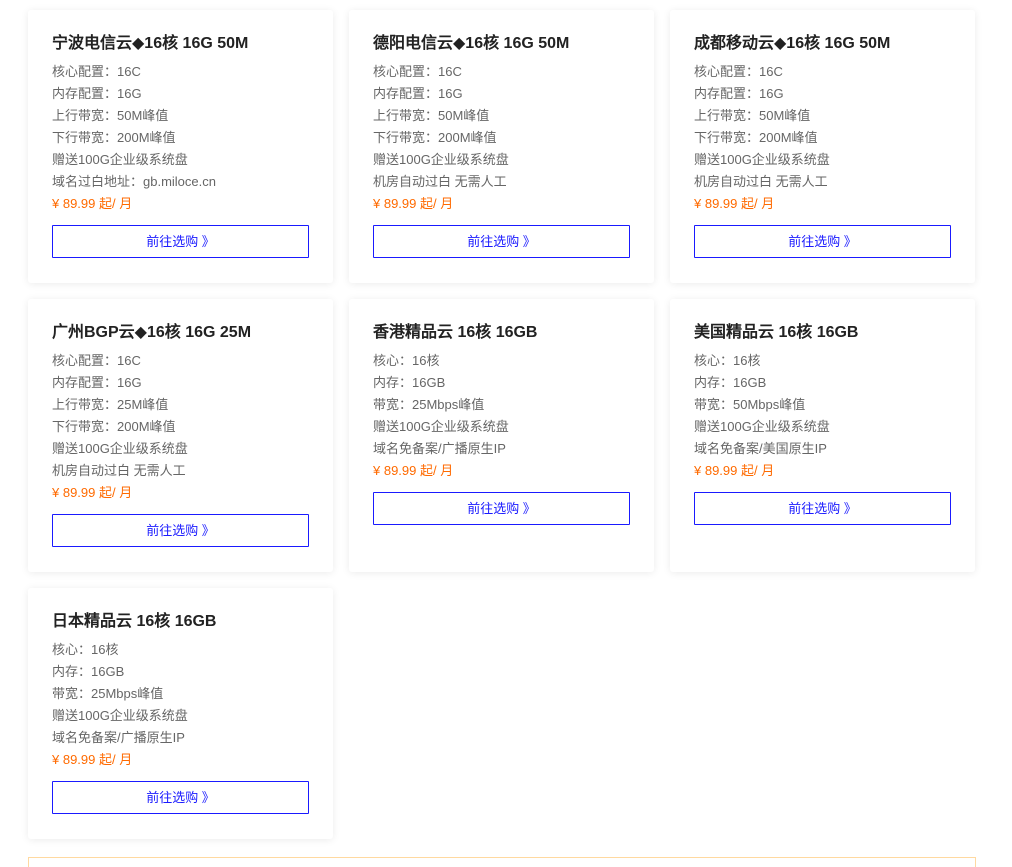  I want to click on product-title: 香港精品云 16核 16GB, so click(455, 332).